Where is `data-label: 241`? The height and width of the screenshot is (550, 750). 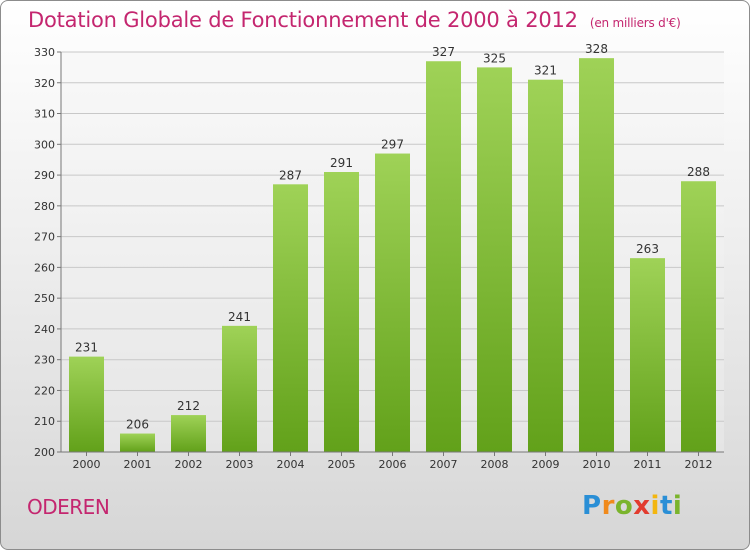
data-label: 241 is located at coordinates (239, 317).